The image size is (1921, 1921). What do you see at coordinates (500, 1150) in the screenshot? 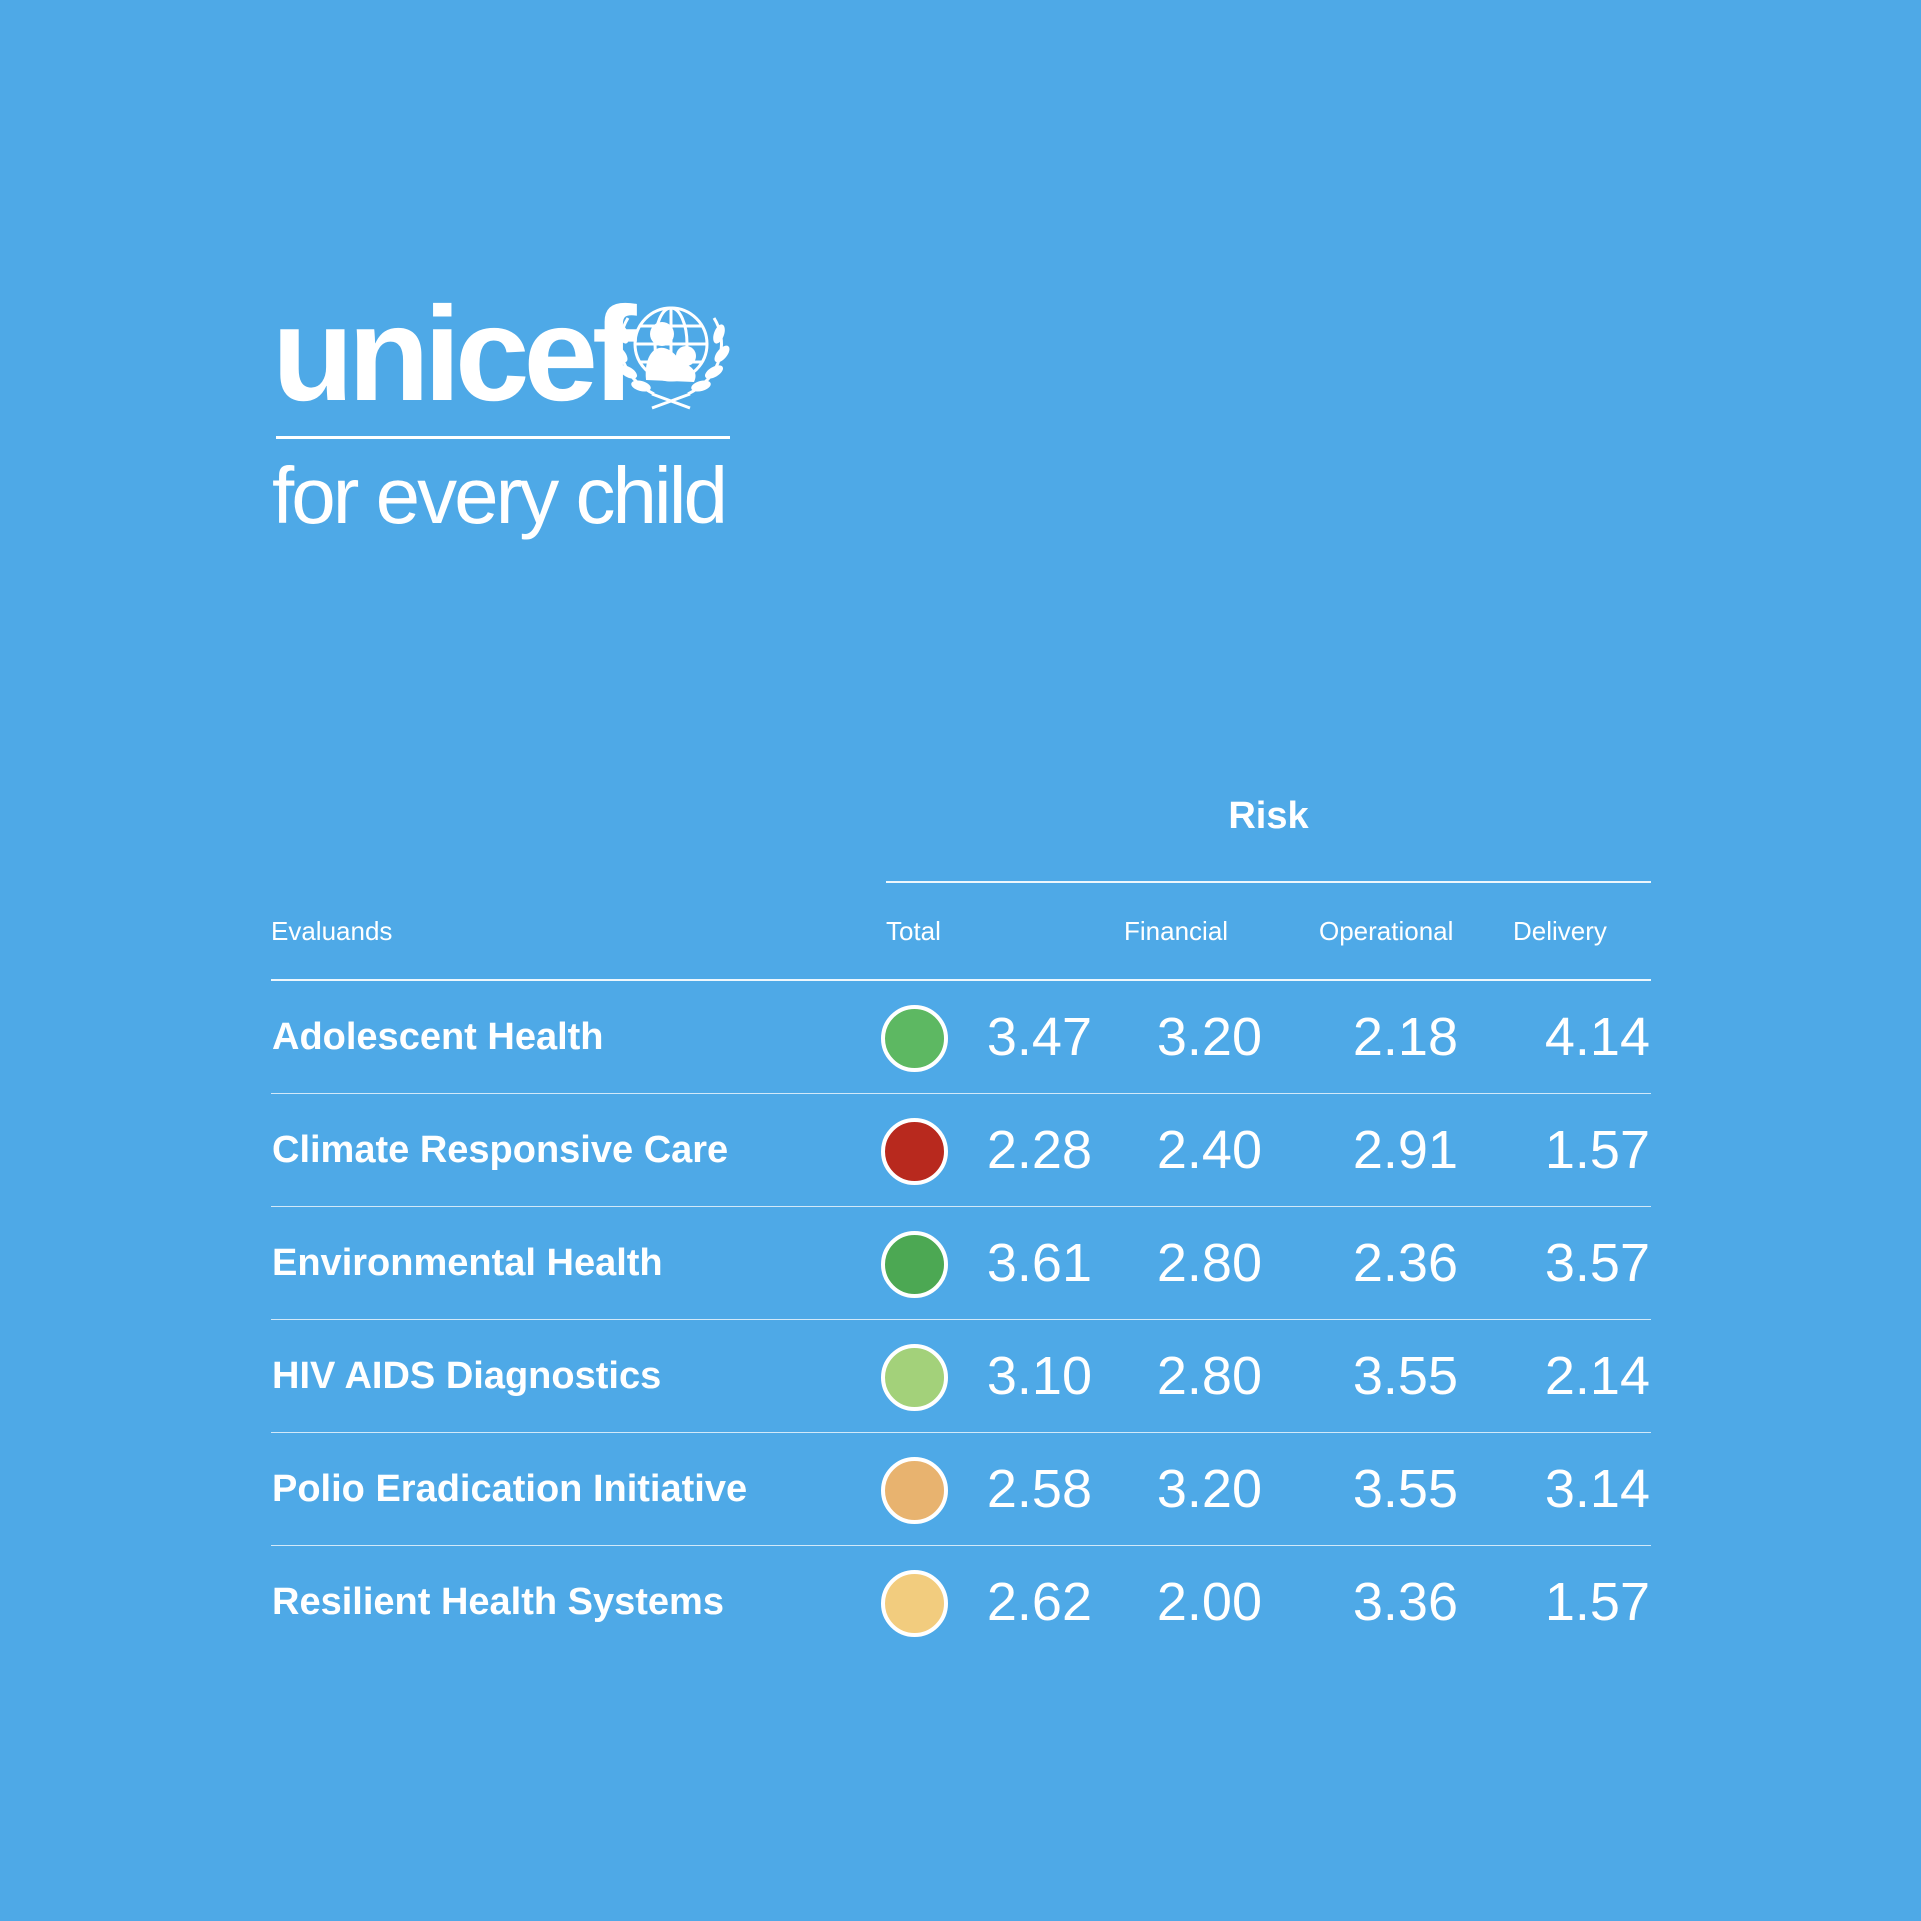
I see `evaluand-name: Climate Responsive Care` at bounding box center [500, 1150].